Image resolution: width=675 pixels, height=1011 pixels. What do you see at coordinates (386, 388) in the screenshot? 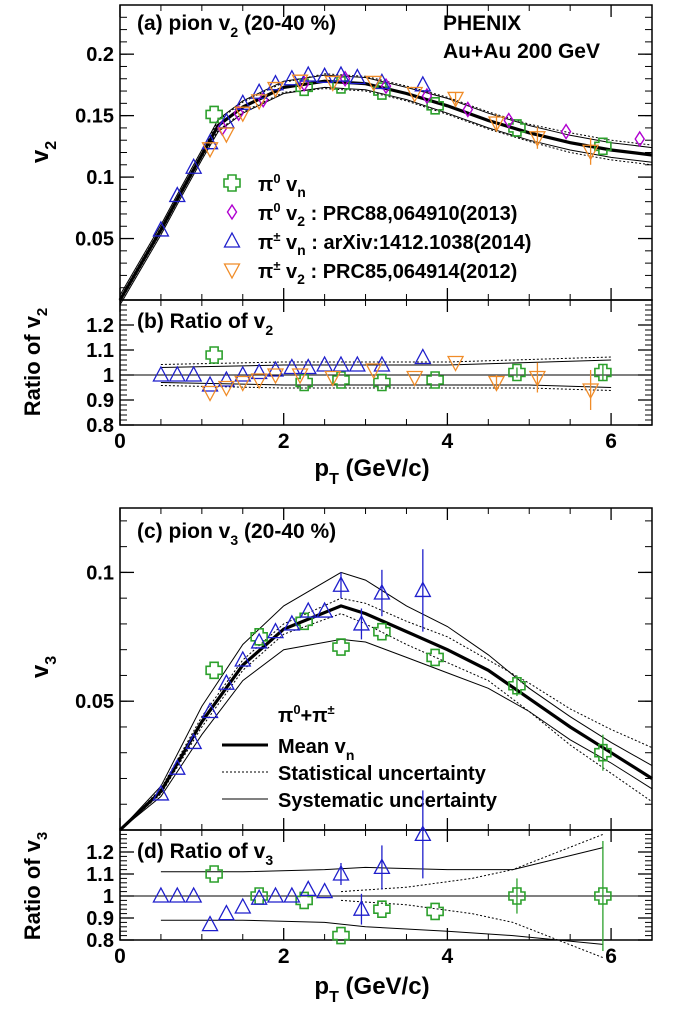
I see `stat-band-lower` at bounding box center [386, 388].